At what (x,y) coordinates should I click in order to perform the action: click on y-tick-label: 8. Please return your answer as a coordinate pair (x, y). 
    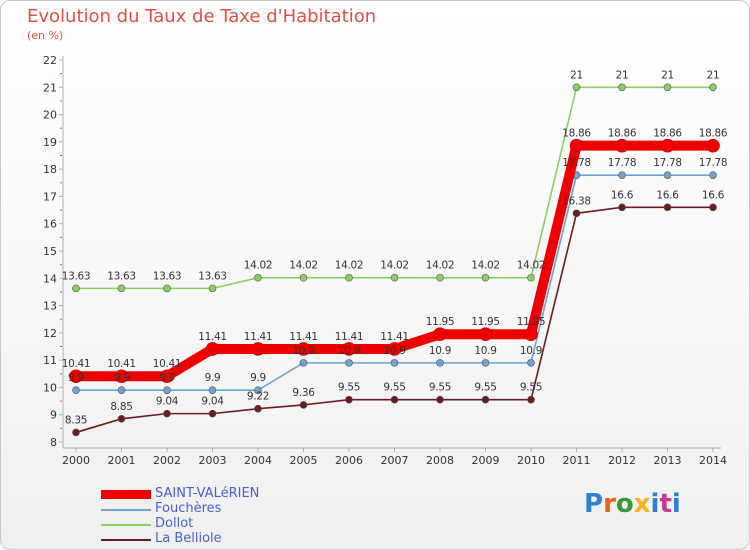
    Looking at the image, I should click on (53, 442).